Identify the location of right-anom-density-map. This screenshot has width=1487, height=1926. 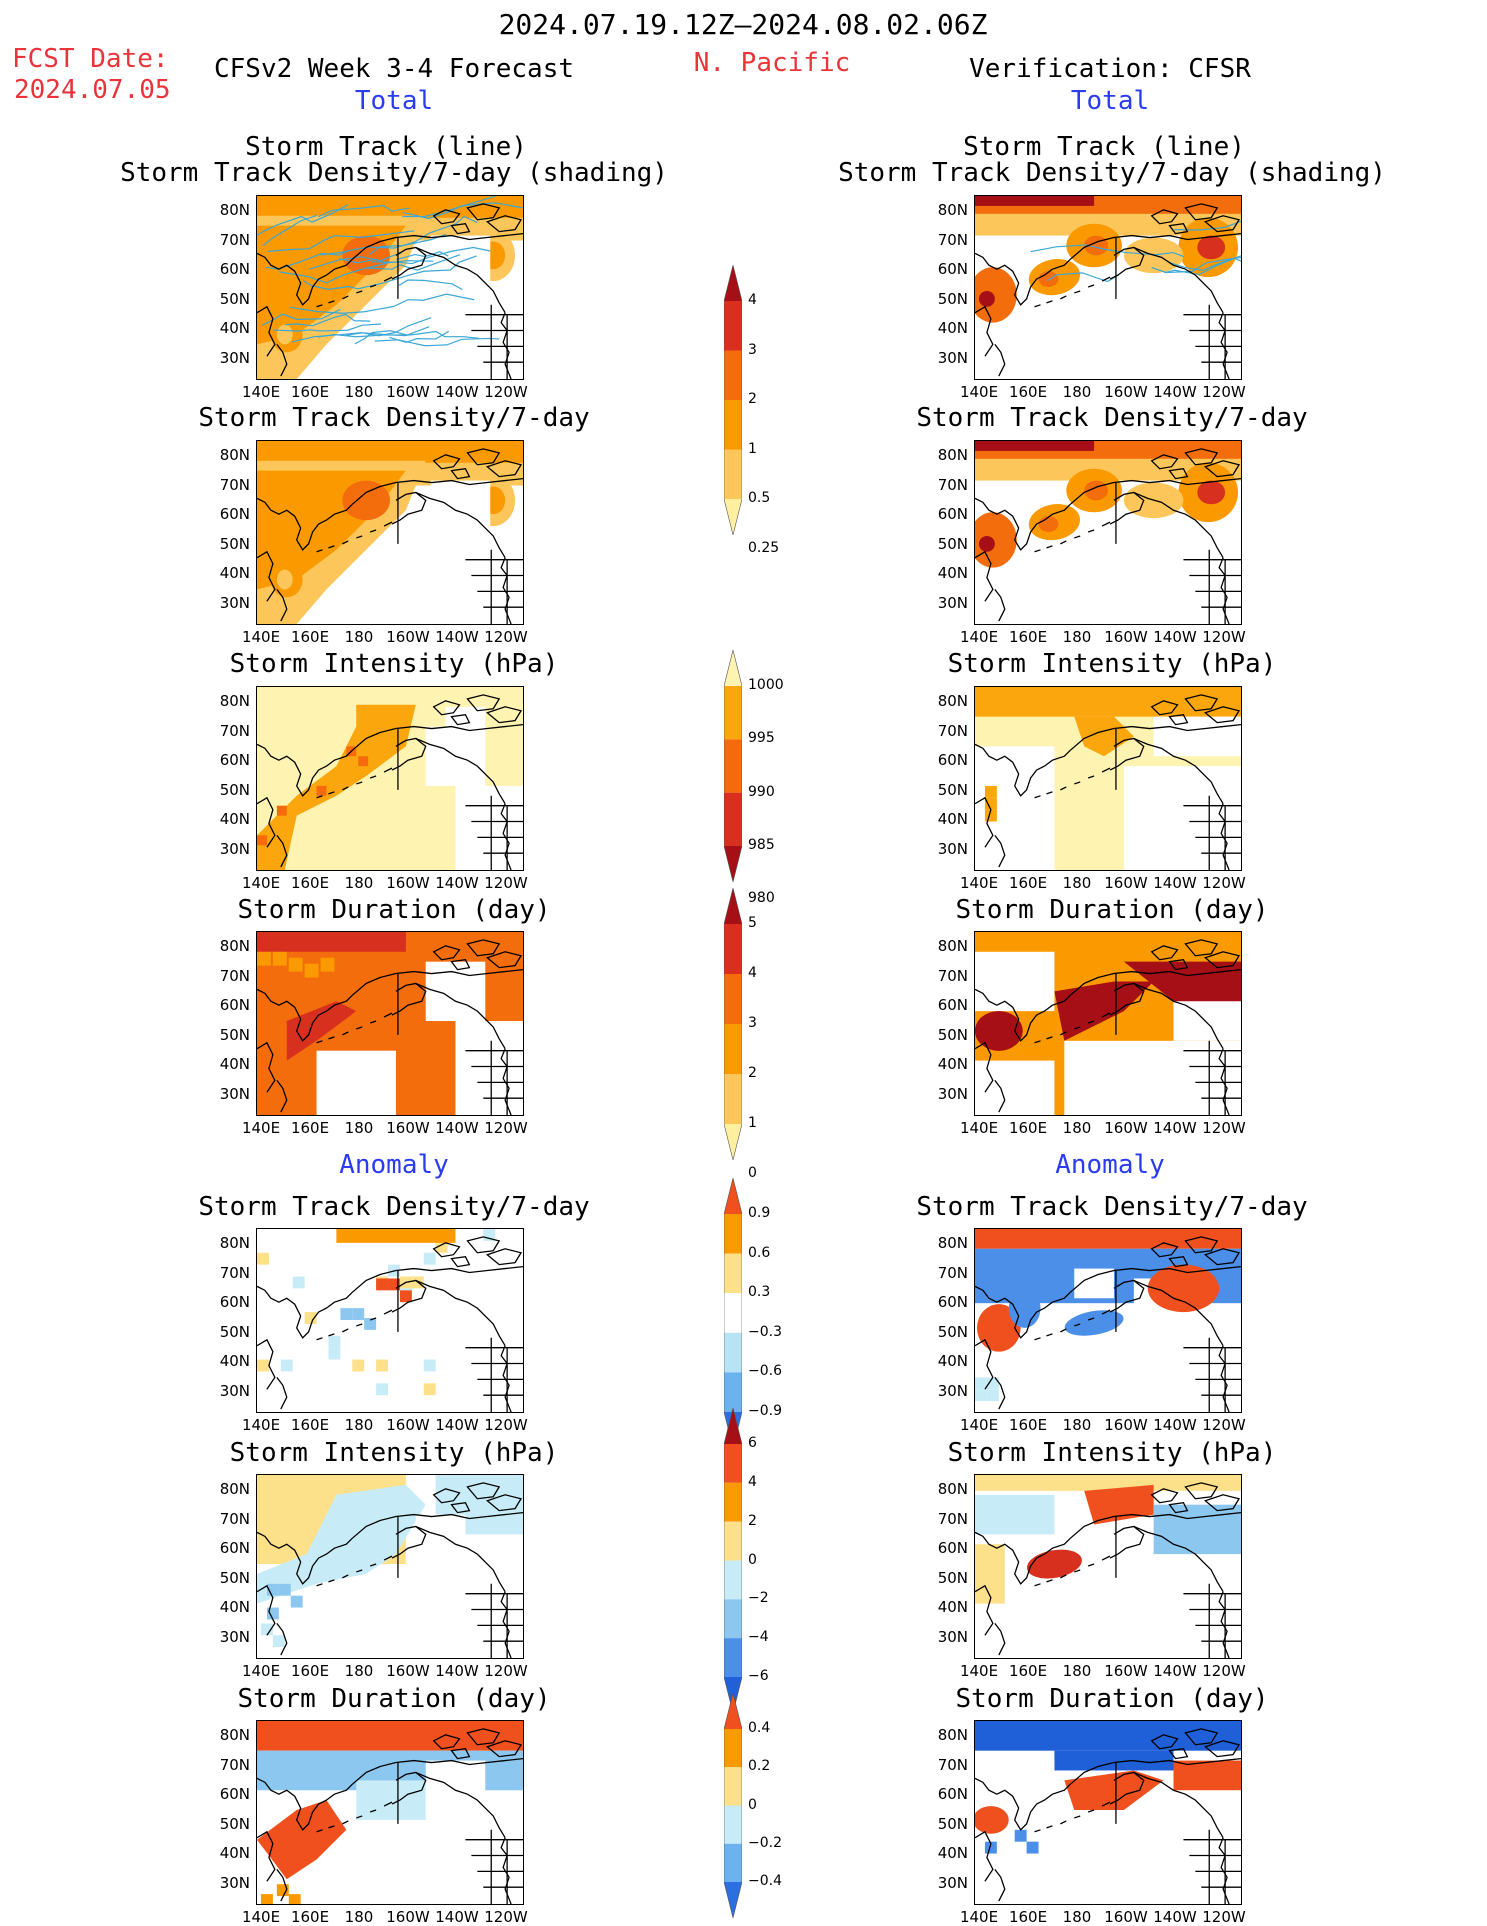
(1108, 1320).